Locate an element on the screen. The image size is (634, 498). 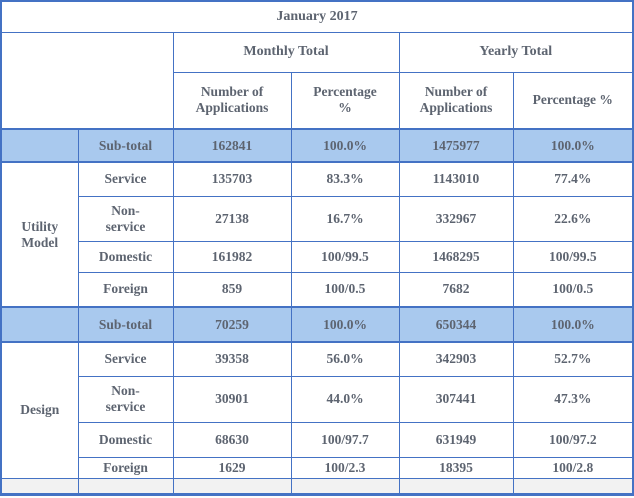
cell-yearly-pct: 22.6% is located at coordinates (573, 218).